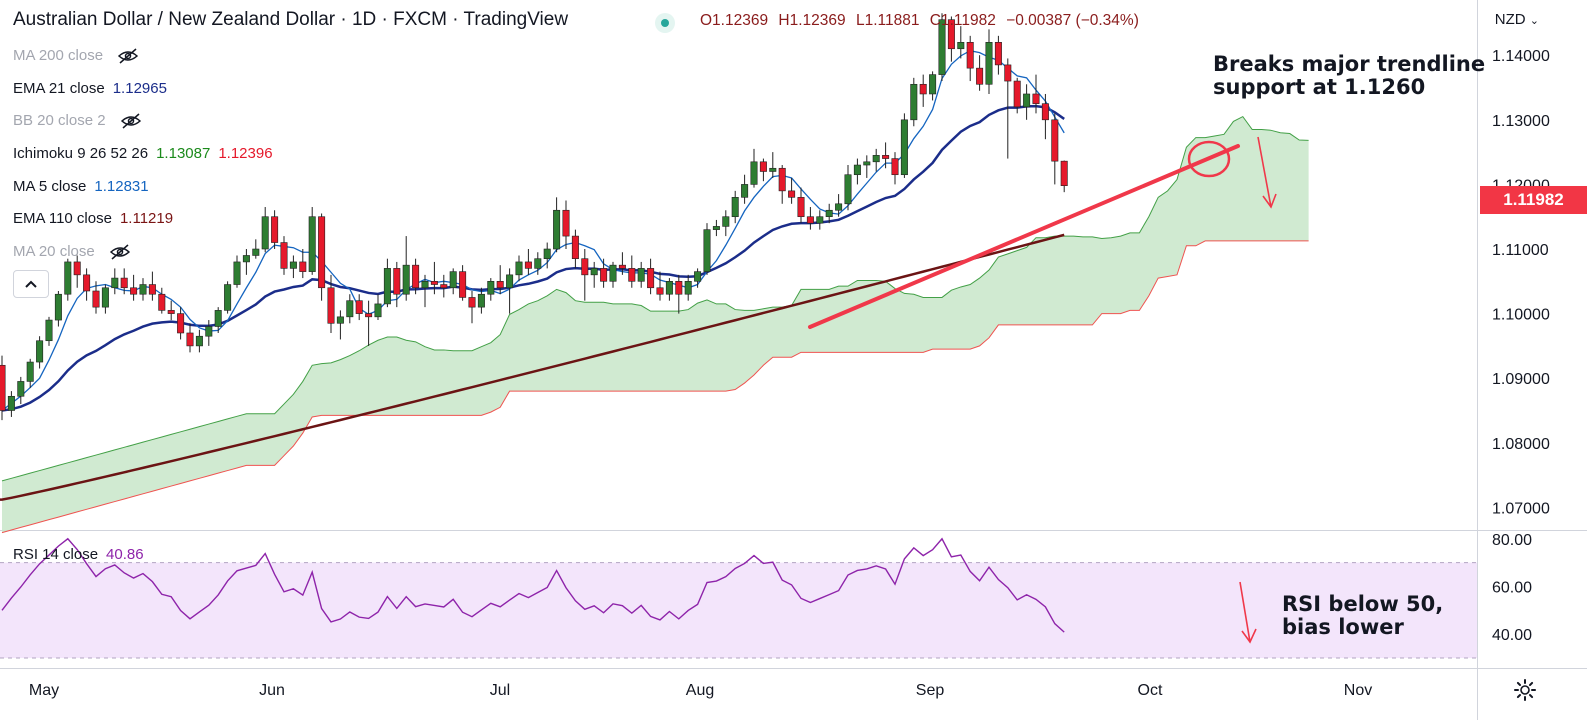 The height and width of the screenshot is (720, 1587). Describe the element at coordinates (1512, 587) in the screenshot. I see `rsi-tick-label: 60.00` at that location.